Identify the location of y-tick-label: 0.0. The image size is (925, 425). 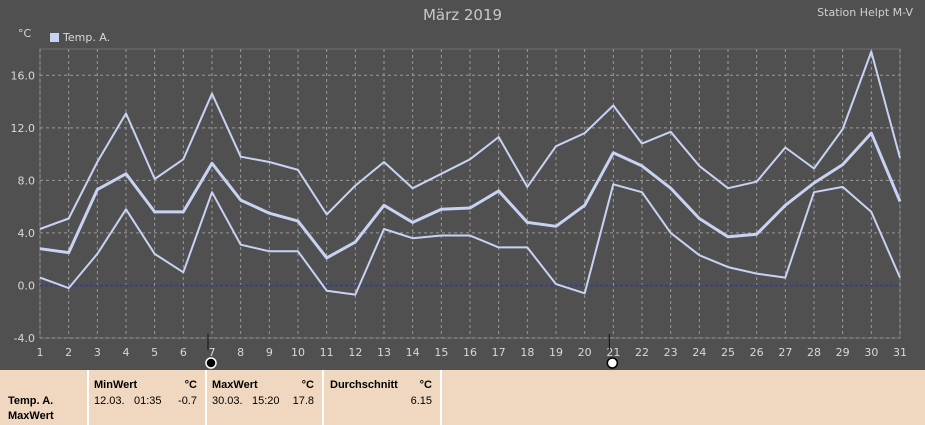
(27, 285).